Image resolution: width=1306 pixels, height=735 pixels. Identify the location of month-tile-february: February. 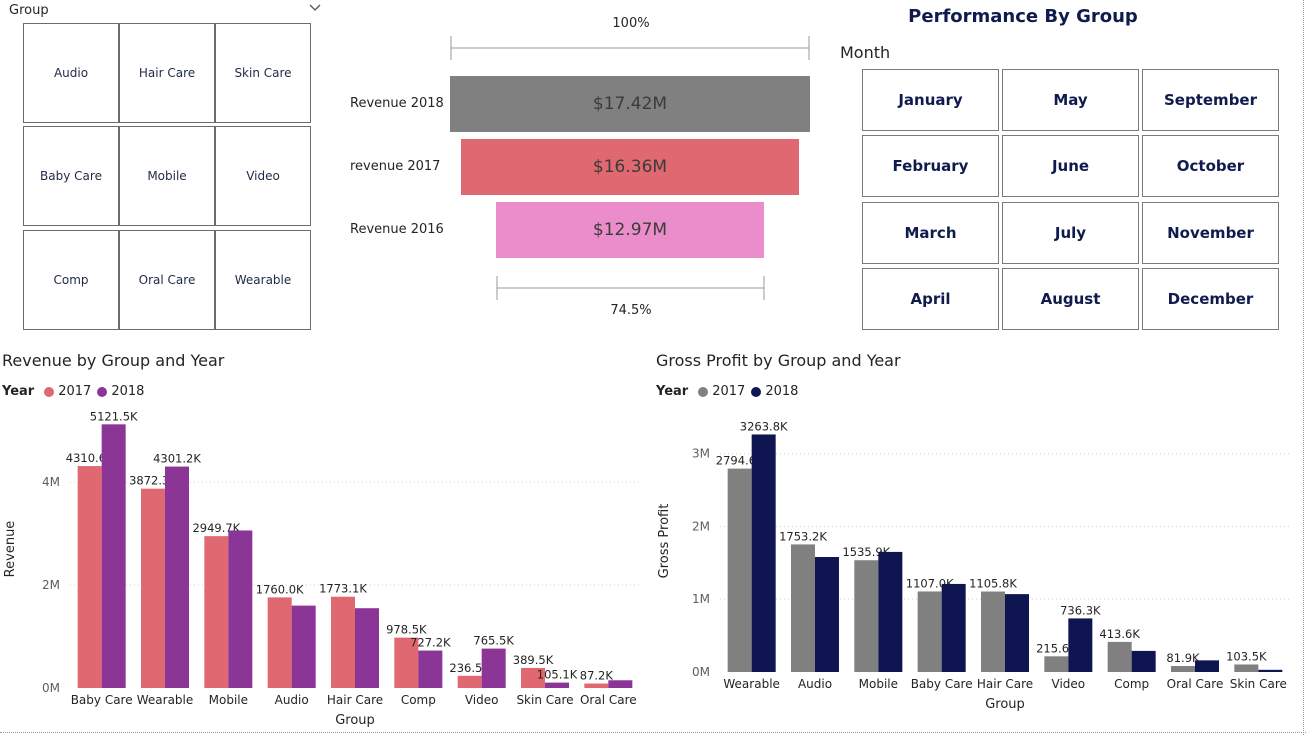
(930, 166).